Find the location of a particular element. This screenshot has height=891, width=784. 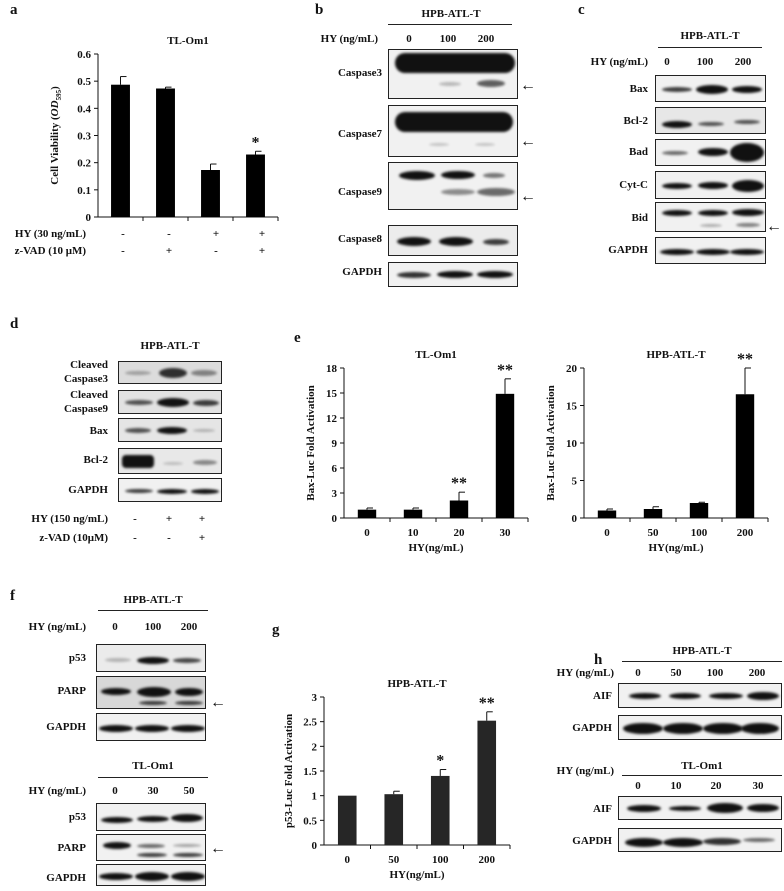

dose-value: 200 is located at coordinates (757, 673).